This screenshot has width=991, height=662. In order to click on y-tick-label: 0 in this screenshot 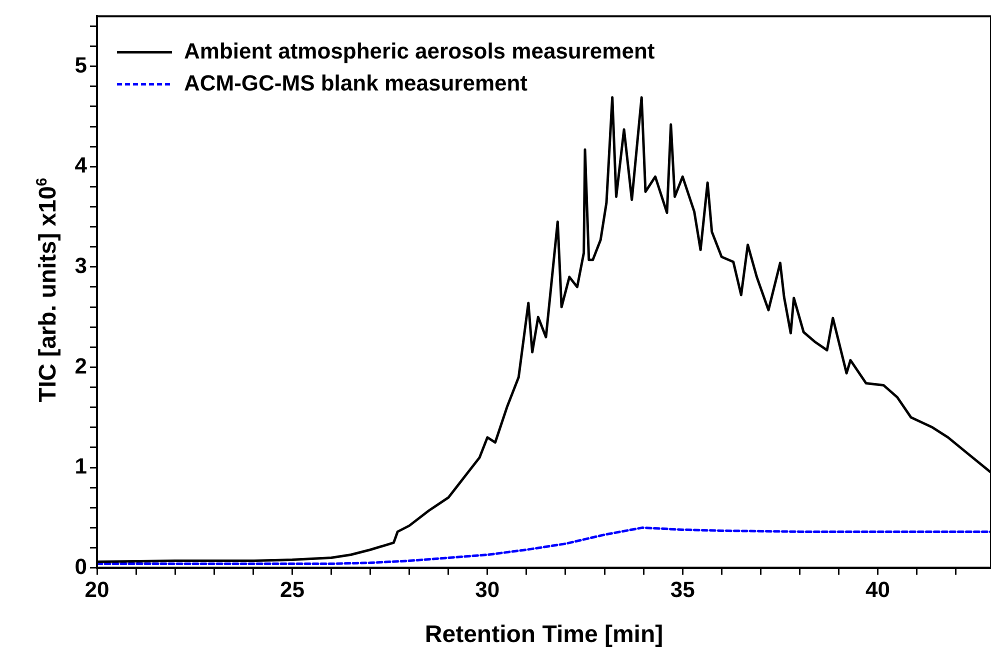, I will do `click(80, 566)`.